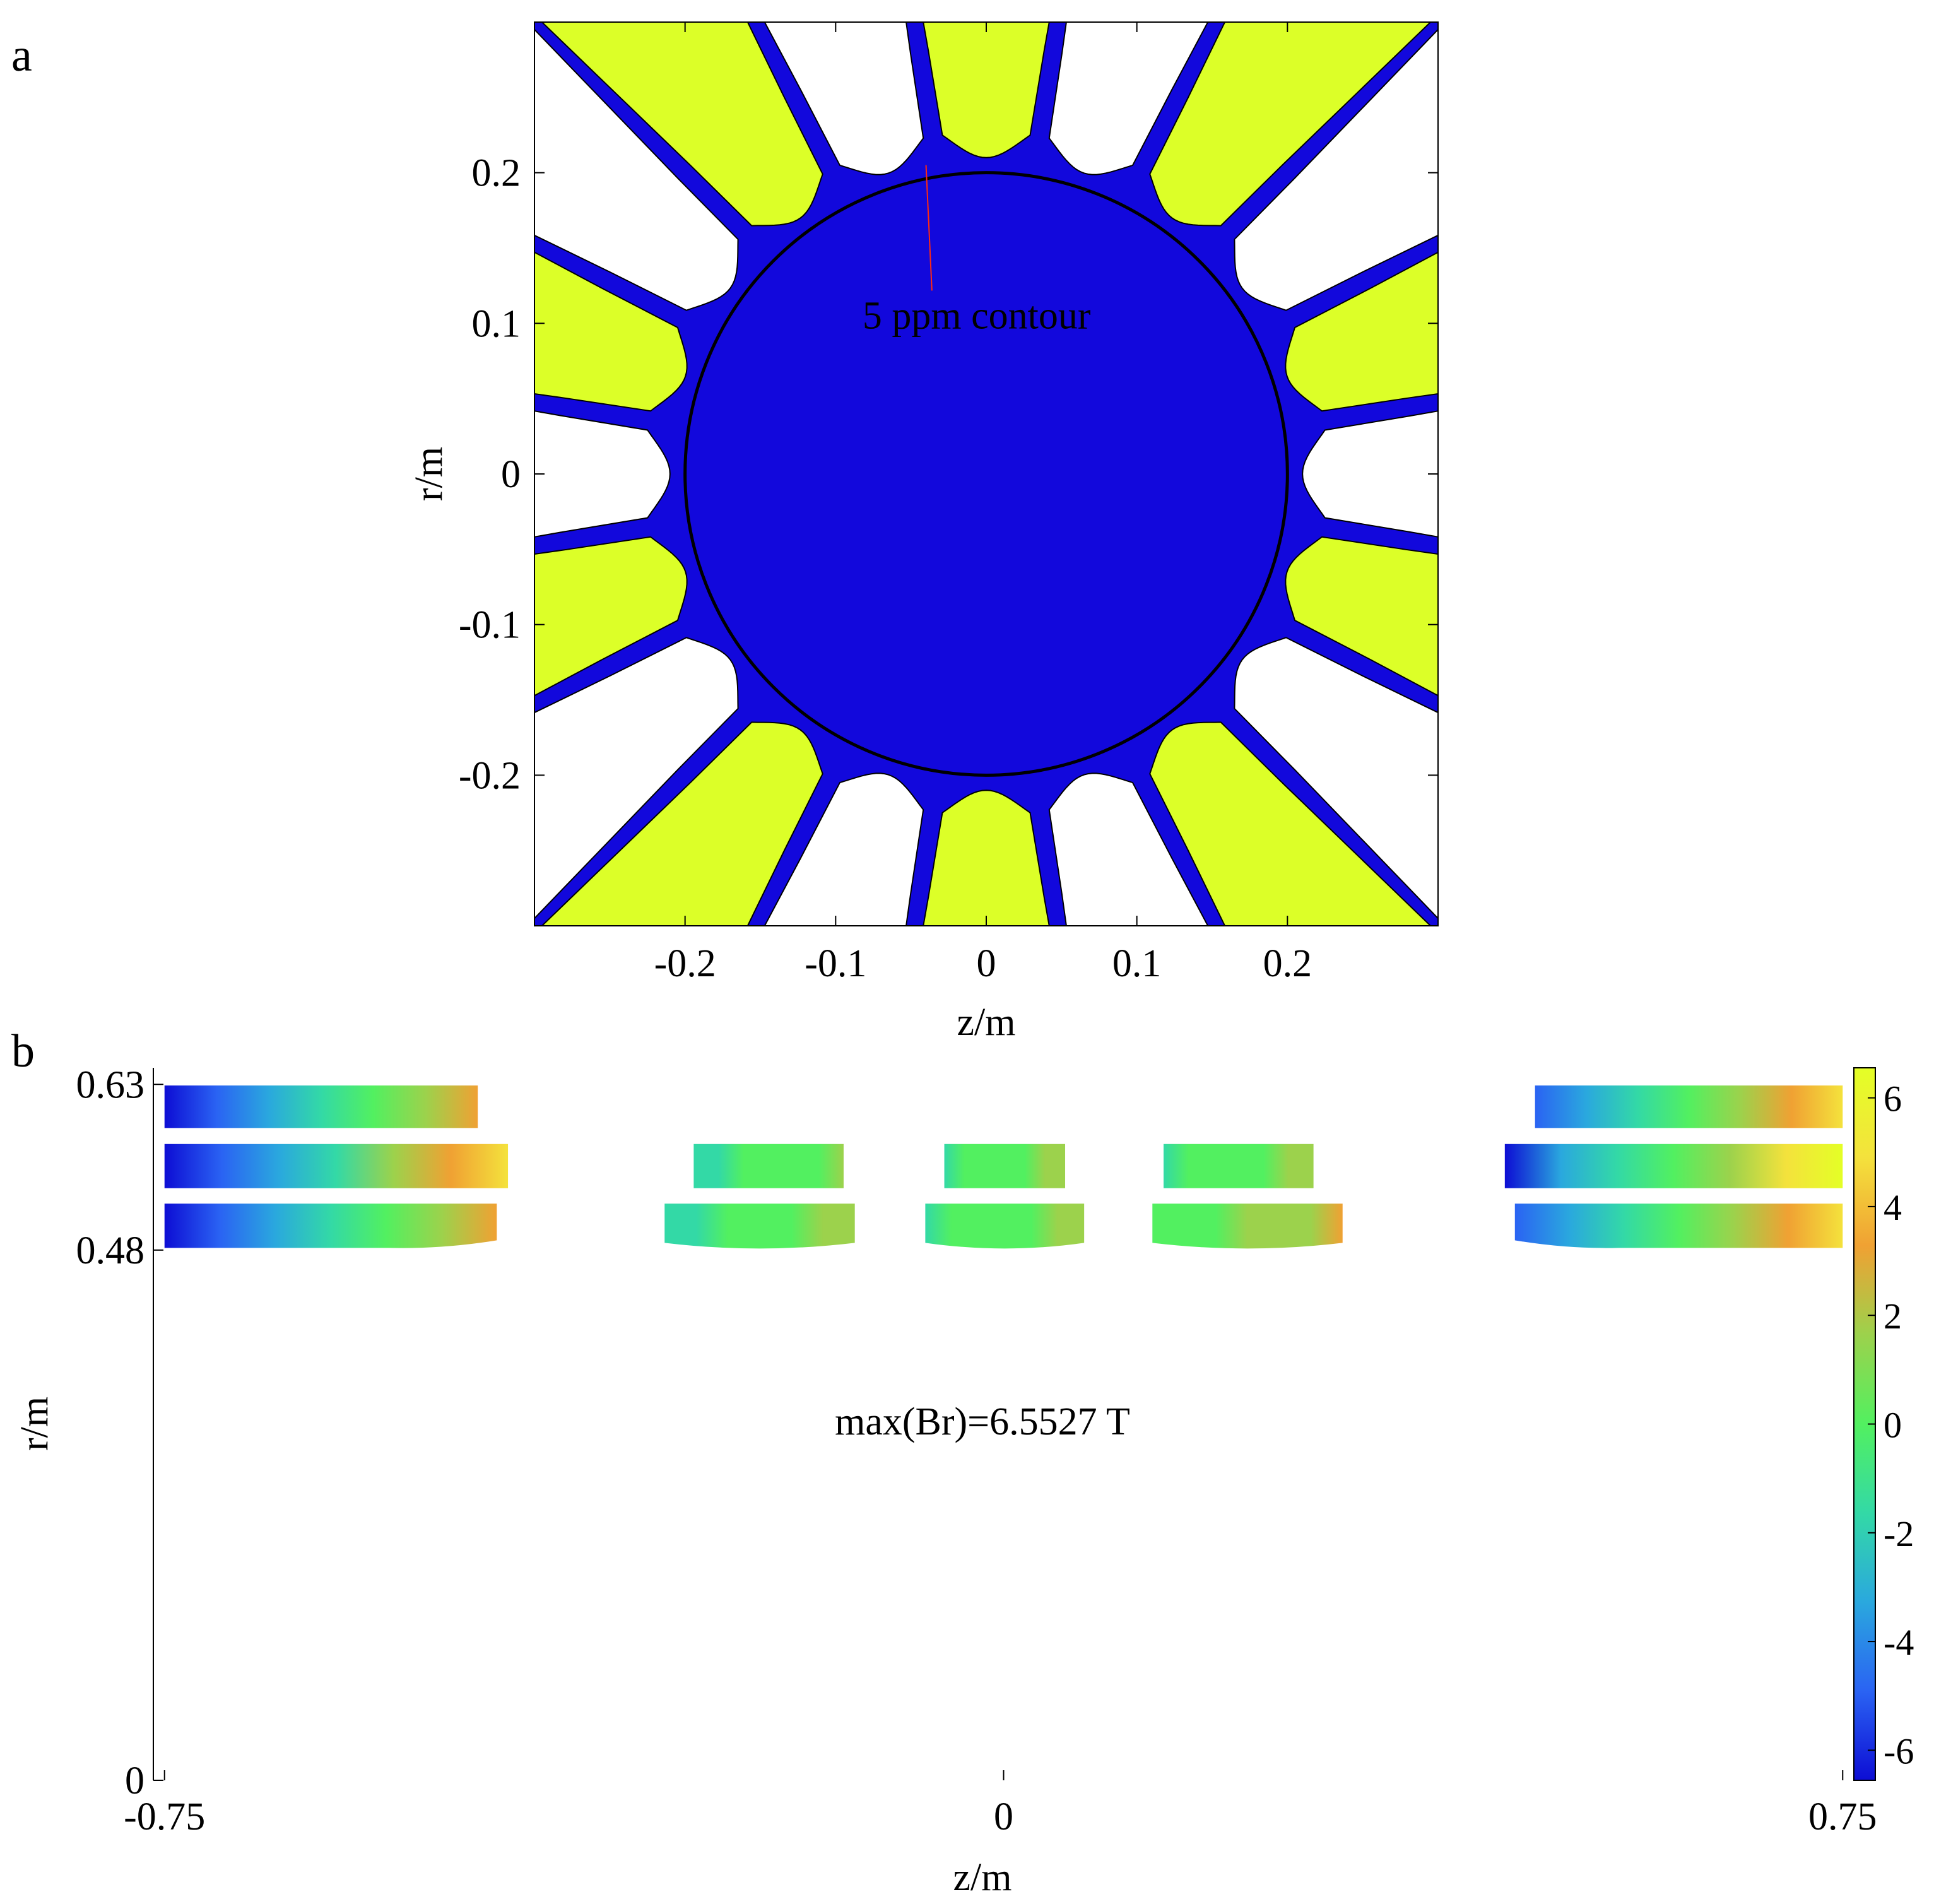  What do you see at coordinates (429, 474) in the screenshot?
I see `panel-a-y-axis-label: r/m` at bounding box center [429, 474].